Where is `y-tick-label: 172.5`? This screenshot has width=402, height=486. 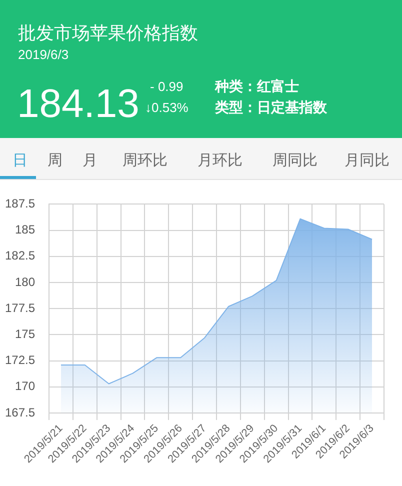 y-tick-label: 172.5 is located at coordinates (20, 360).